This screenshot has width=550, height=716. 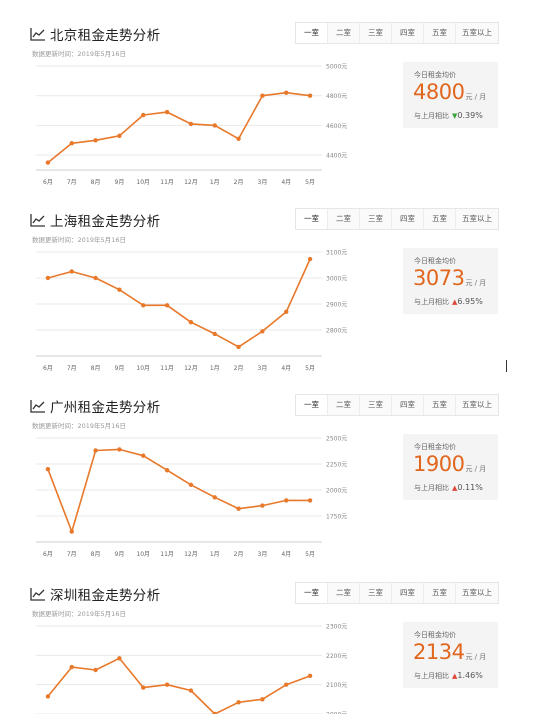 I want to click on x-tick-label: 3月, so click(x=263, y=182).